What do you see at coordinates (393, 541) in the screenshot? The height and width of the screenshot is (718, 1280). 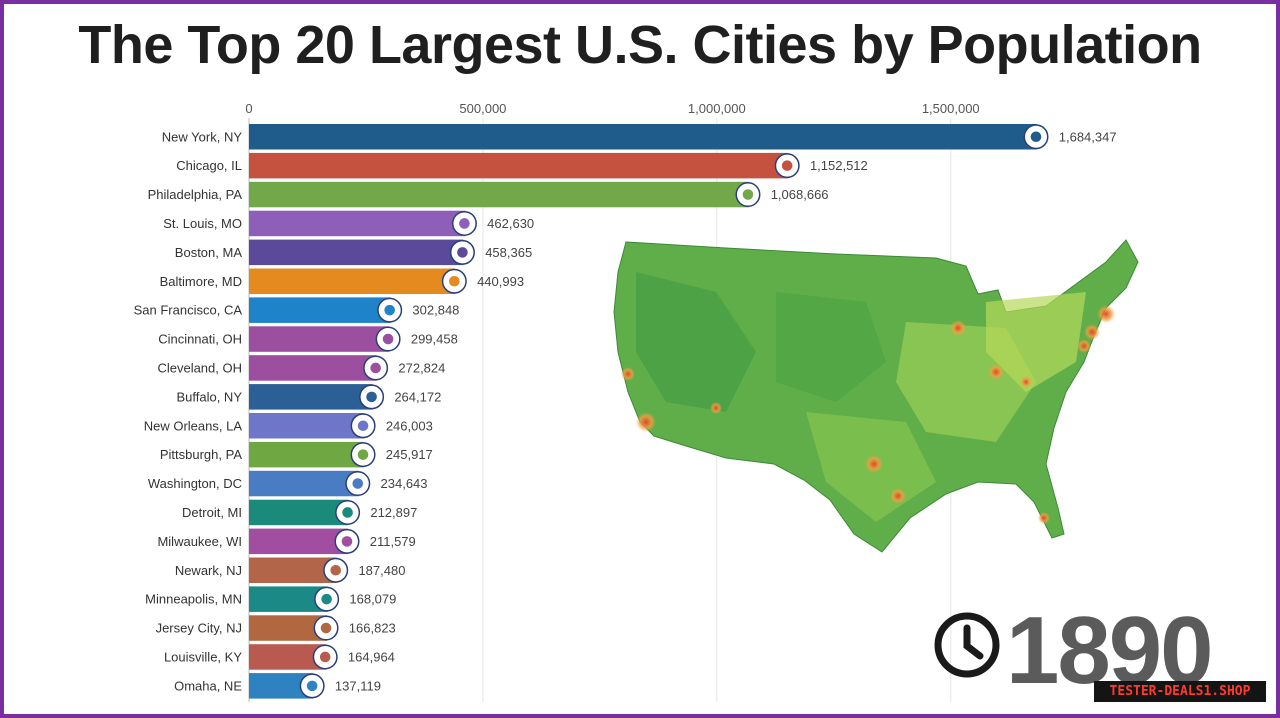 I see `value-label: 211,579` at bounding box center [393, 541].